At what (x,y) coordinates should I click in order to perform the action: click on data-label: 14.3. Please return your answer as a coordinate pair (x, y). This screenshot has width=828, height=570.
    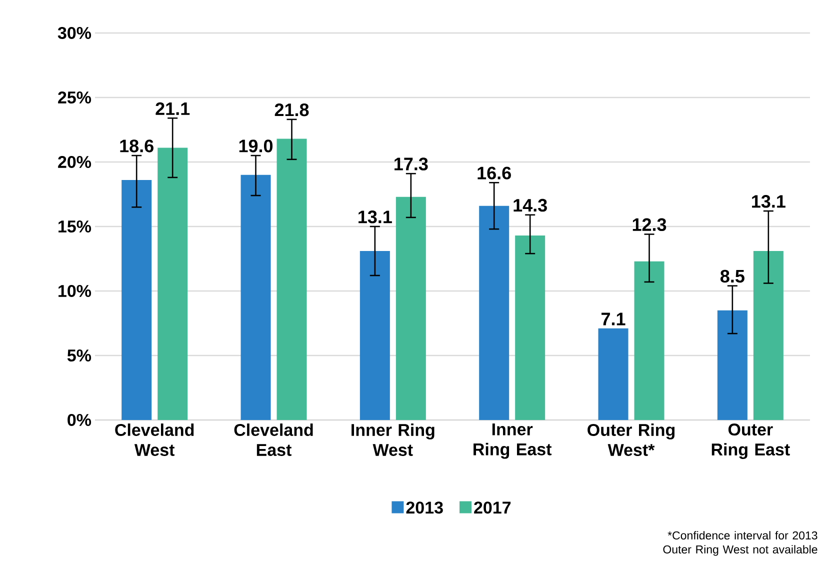
    Looking at the image, I should click on (530, 205).